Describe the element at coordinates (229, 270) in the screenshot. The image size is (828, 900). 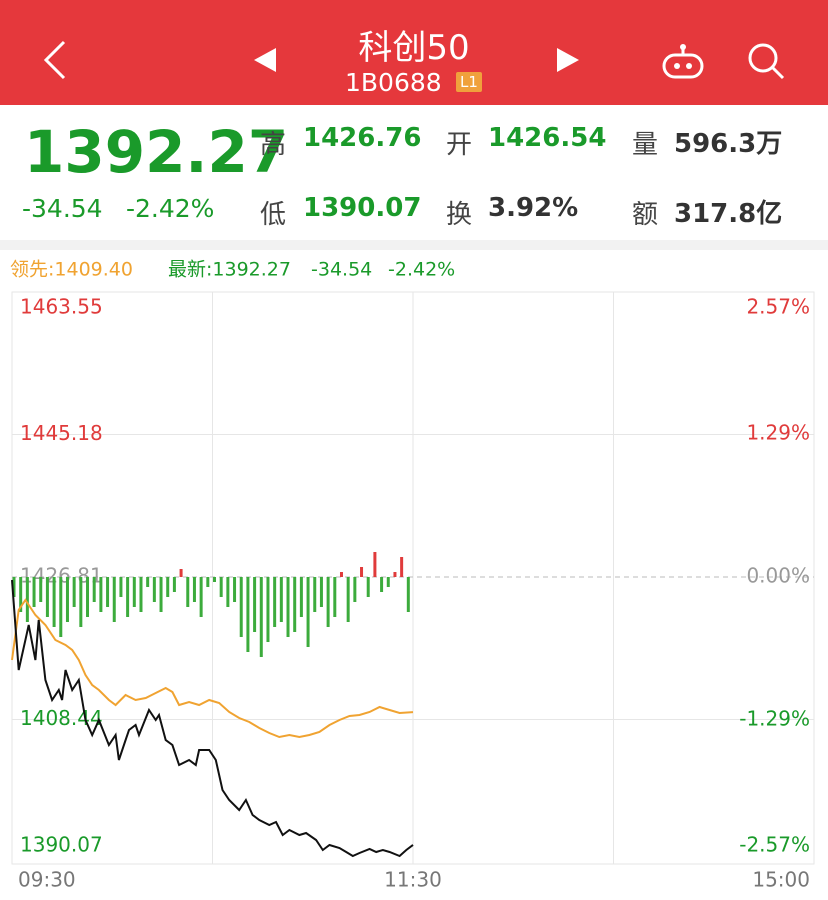
I see `latest-readout: 最新:1392.27` at that location.